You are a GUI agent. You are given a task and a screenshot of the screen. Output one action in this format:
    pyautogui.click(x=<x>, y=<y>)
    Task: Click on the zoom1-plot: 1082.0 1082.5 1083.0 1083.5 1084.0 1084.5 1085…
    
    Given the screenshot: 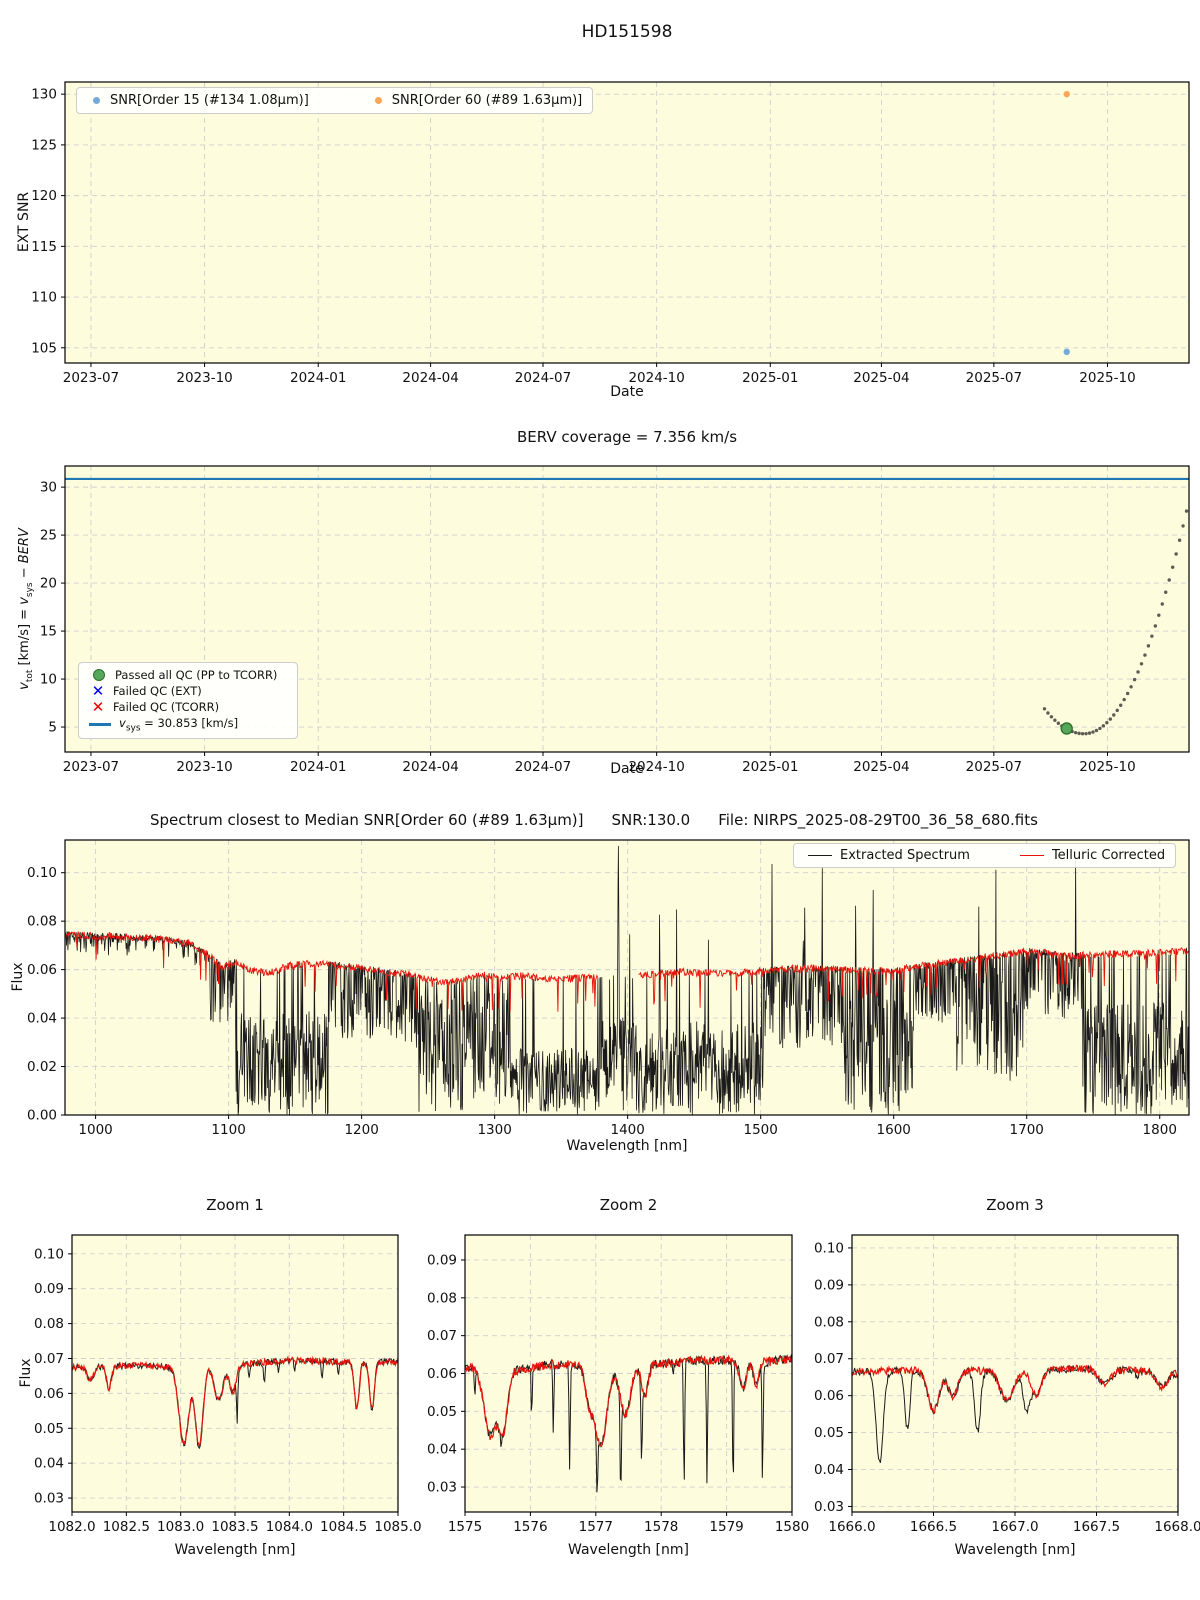 What is the action you would take?
    pyautogui.click(x=228, y=1384)
    